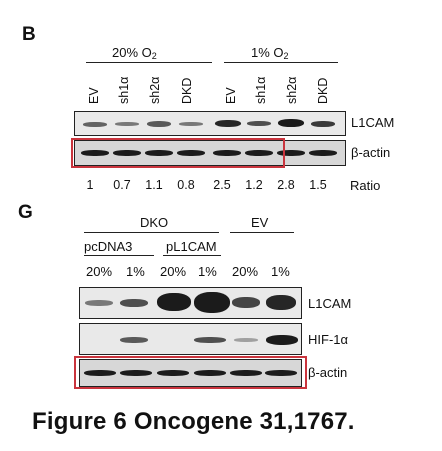 The height and width of the screenshot is (451, 442). I want to click on ratio-value: 1.5, so click(318, 185).